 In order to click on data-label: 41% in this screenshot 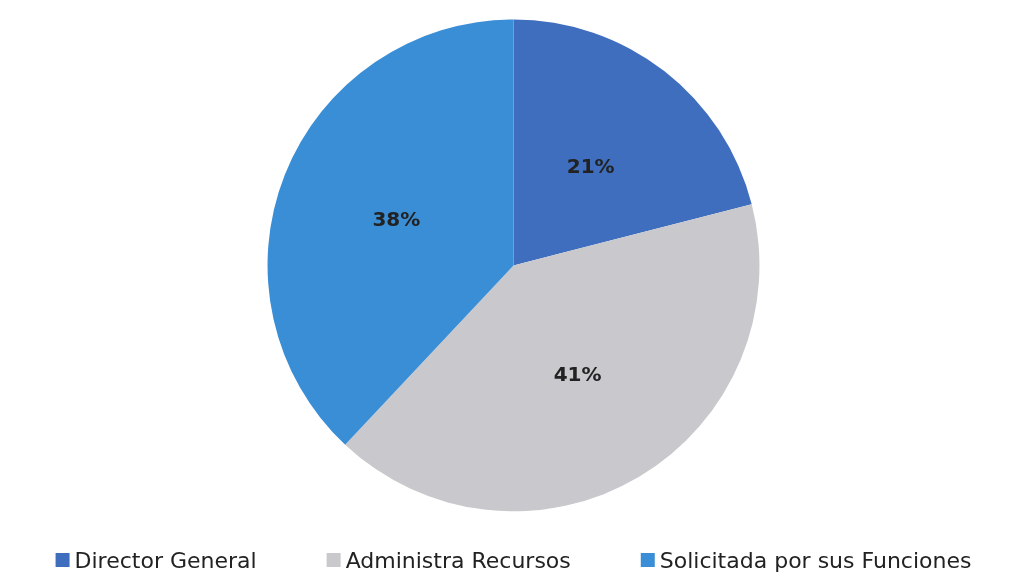, I will do `click(577, 373)`.